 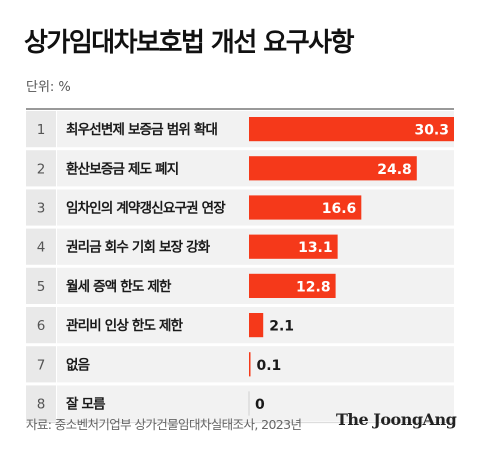 What do you see at coordinates (119, 286) in the screenshot?
I see `category-label: 월세 증액 한도 제한` at bounding box center [119, 286].